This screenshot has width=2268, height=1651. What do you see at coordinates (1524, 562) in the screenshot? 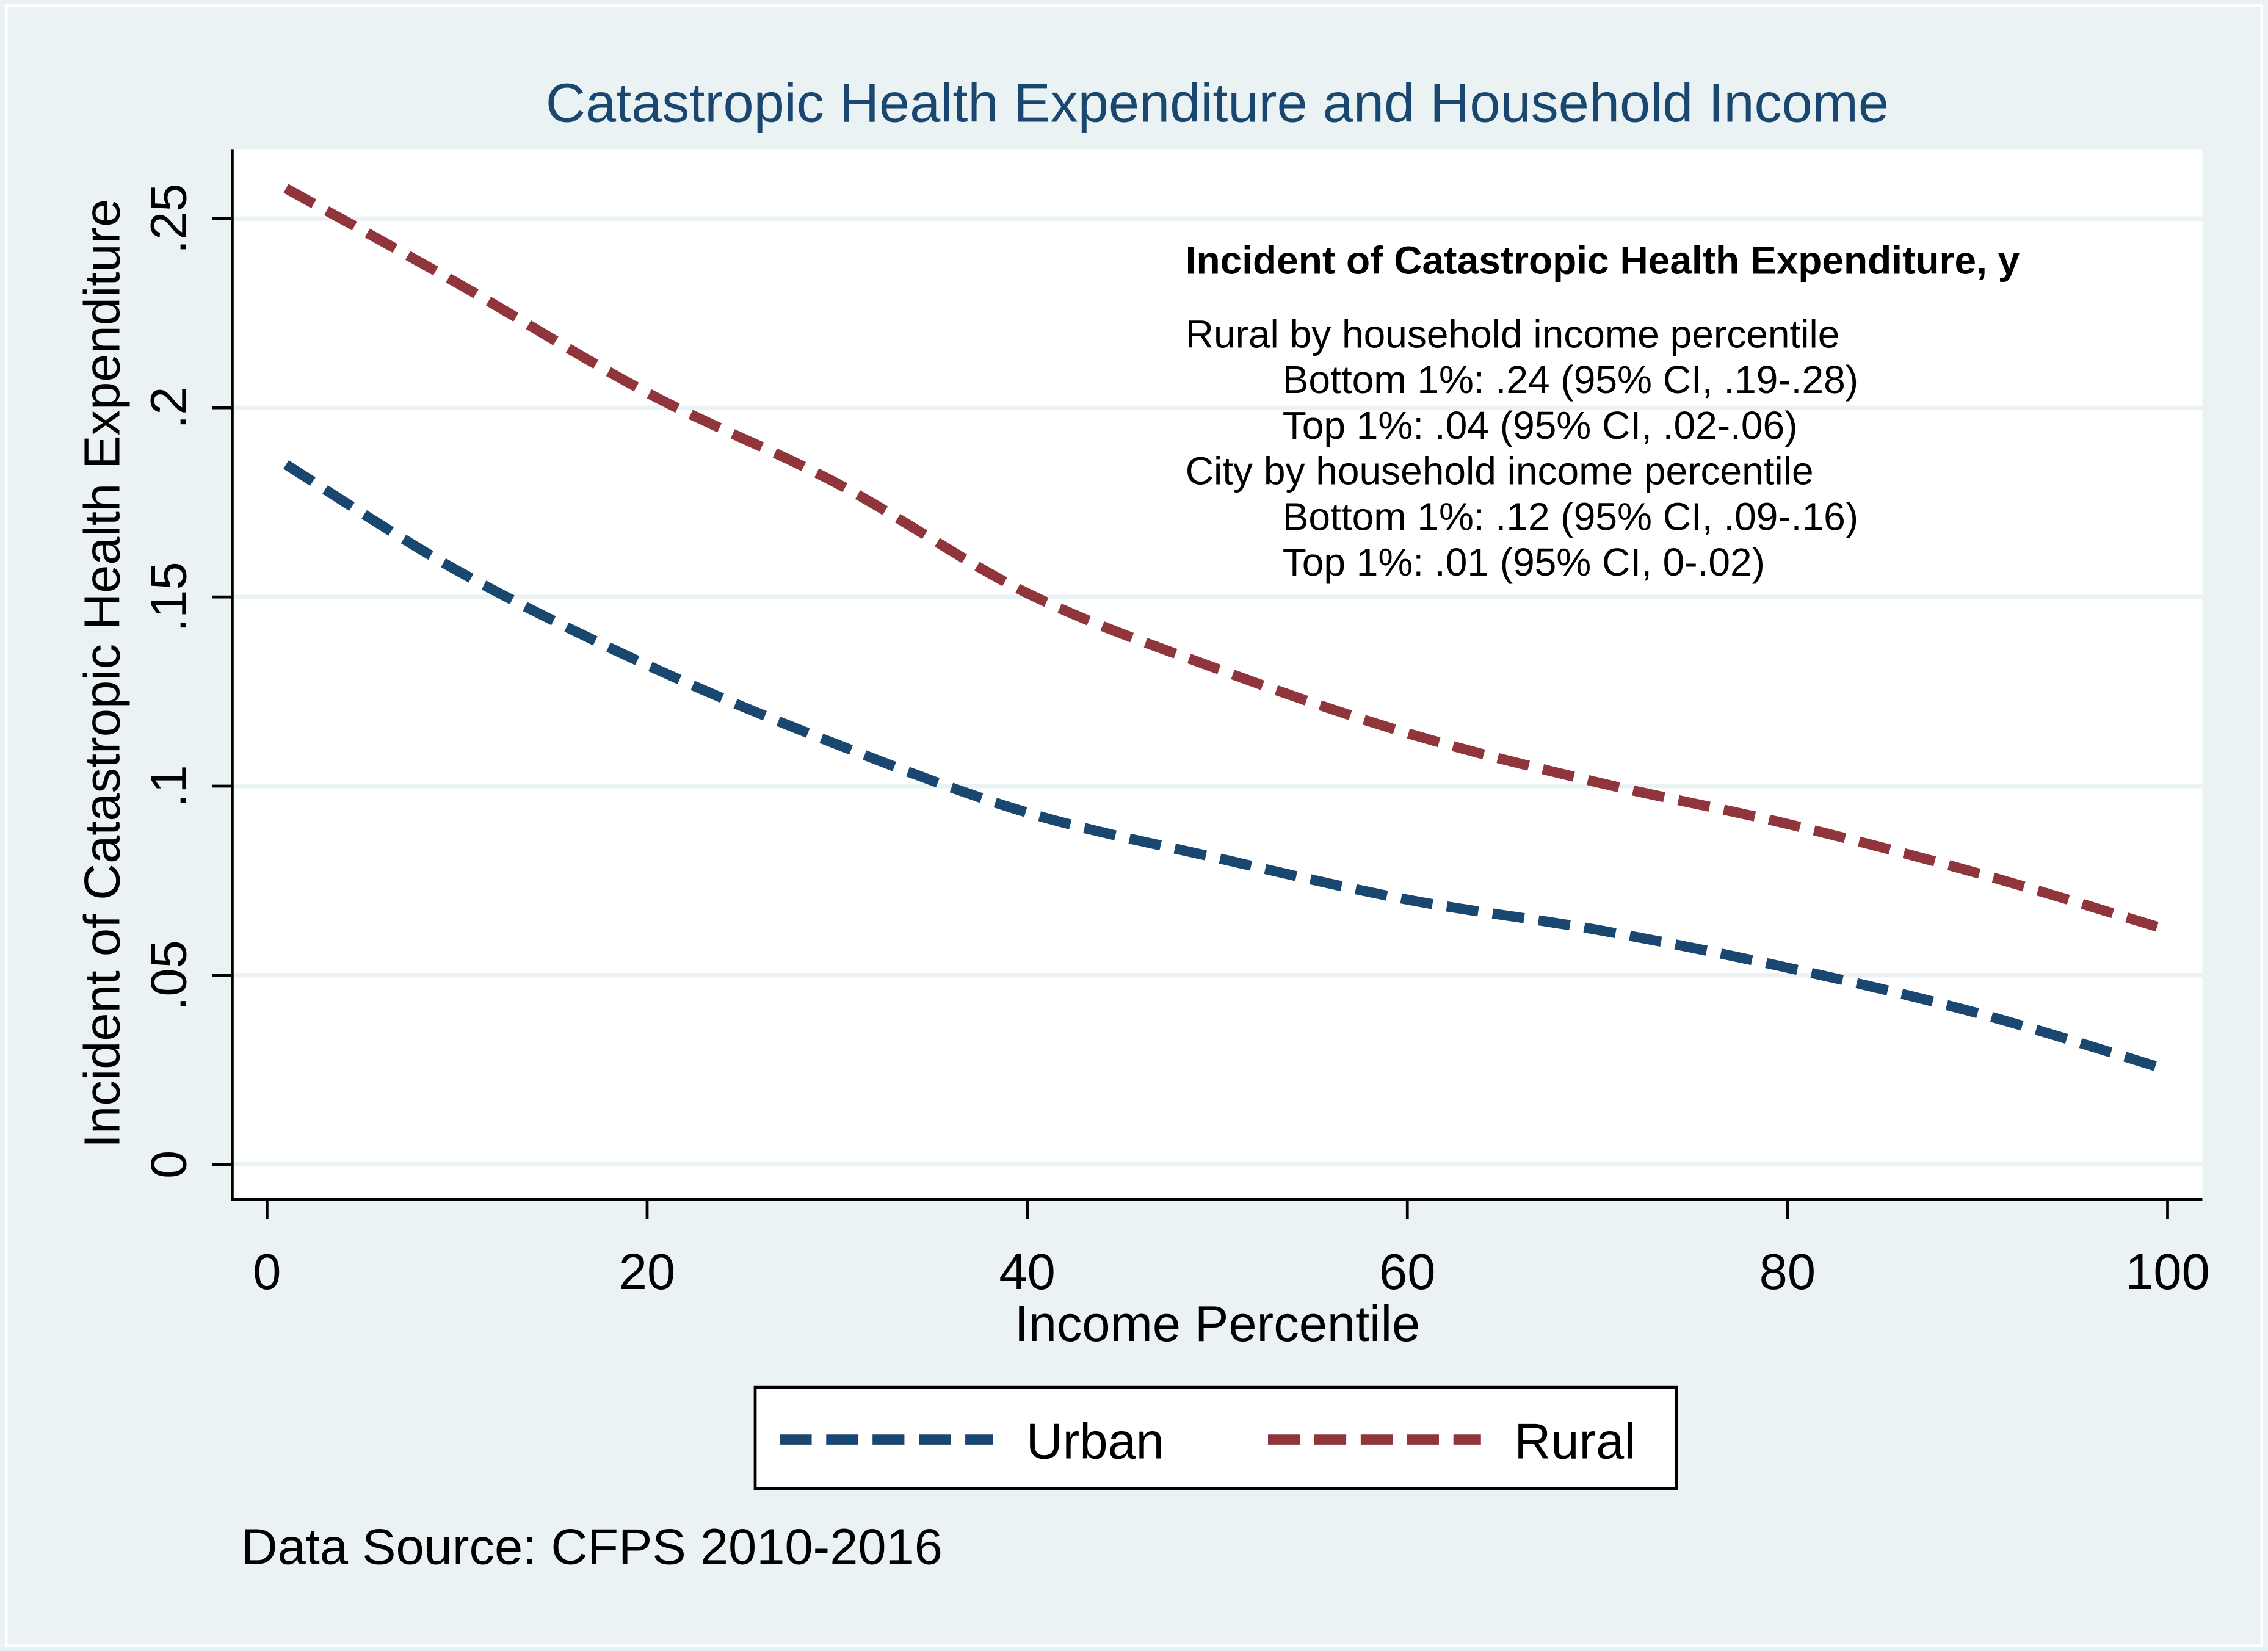
I see `annotation-line: Top 1%: .01 (95% CI, 0-.02)` at bounding box center [1524, 562].